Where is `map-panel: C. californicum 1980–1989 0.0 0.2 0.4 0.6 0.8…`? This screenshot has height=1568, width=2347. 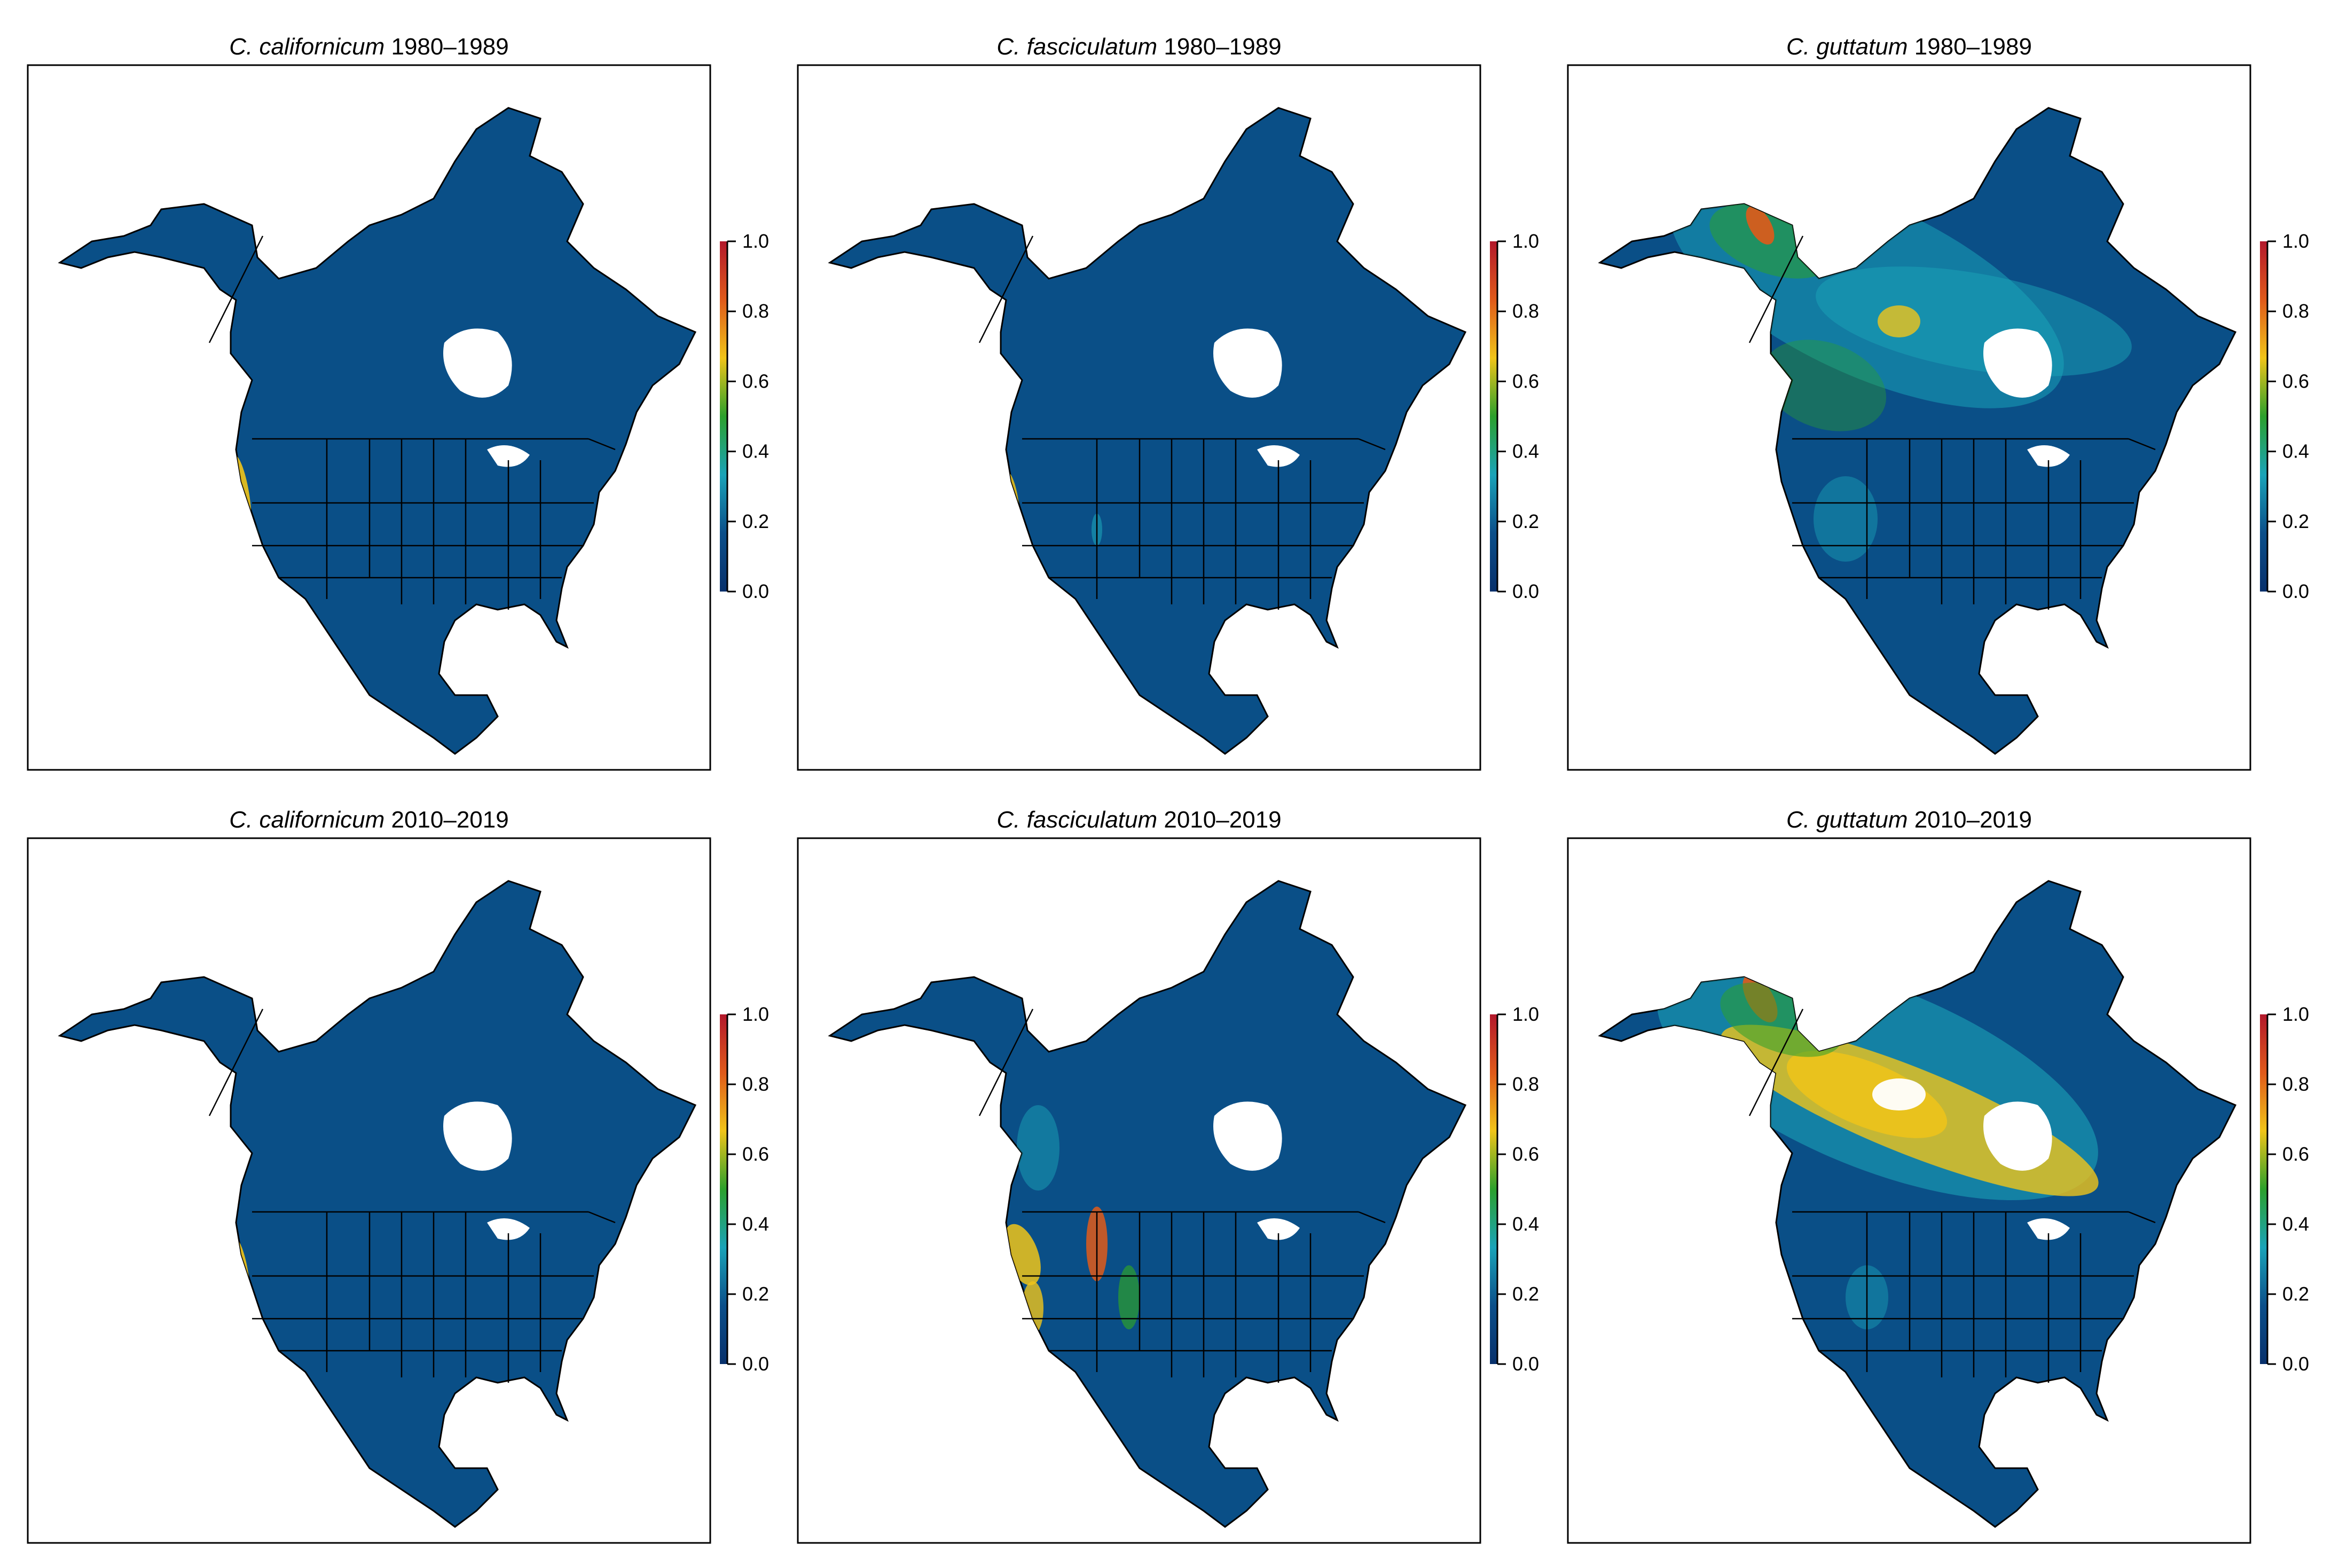
map-panel: C. californicum 1980–1989 0.0 0.2 0.4 0.6 0.8… is located at coordinates (398, 402).